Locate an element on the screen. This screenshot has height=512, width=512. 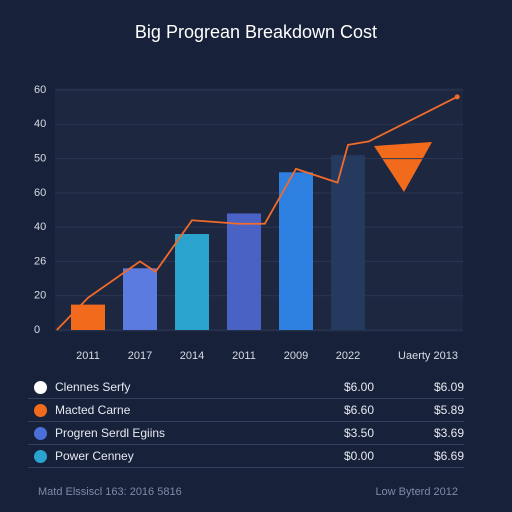
y-tick-label: 20 is located at coordinates (40, 296).